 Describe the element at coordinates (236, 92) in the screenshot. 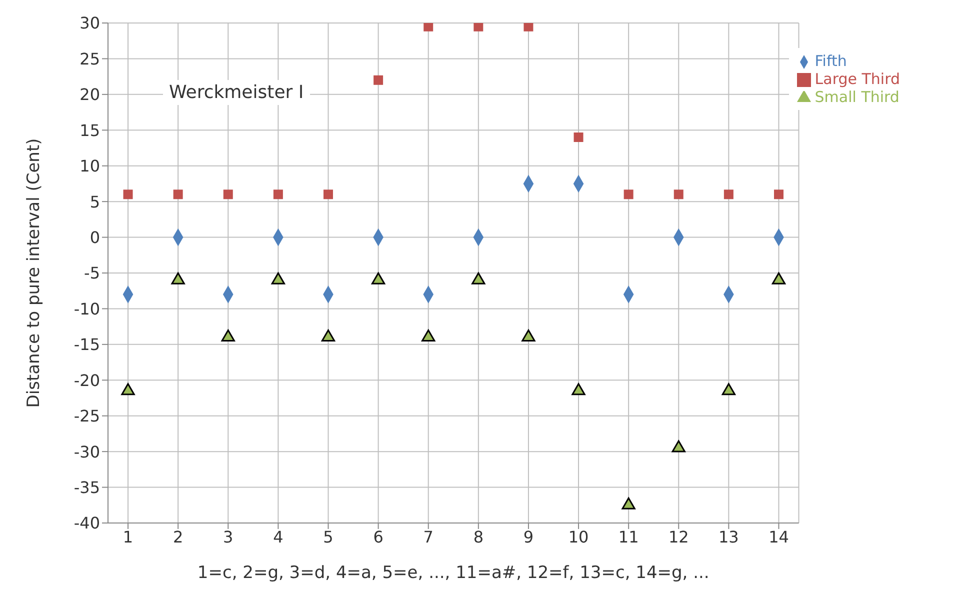

I see `annotation: Werckmeister I` at that location.